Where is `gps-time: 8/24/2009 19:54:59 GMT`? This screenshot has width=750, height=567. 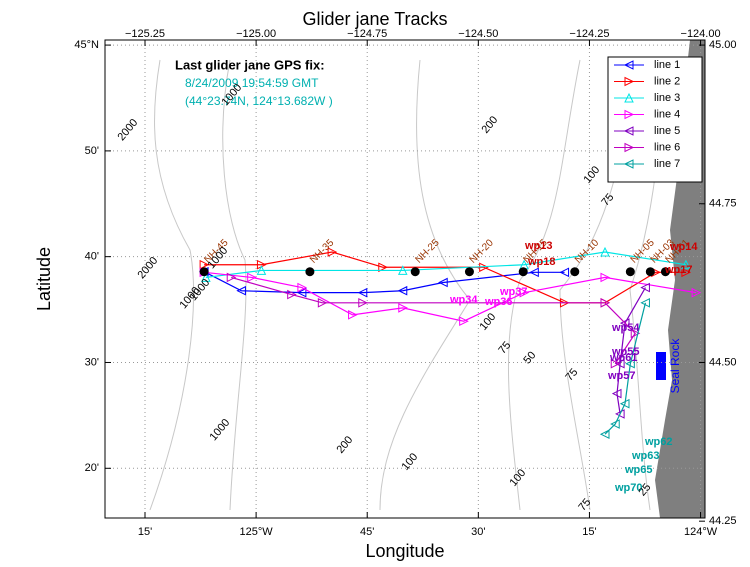 gps-time: 8/24/2009 19:54:59 GMT is located at coordinates (252, 83).